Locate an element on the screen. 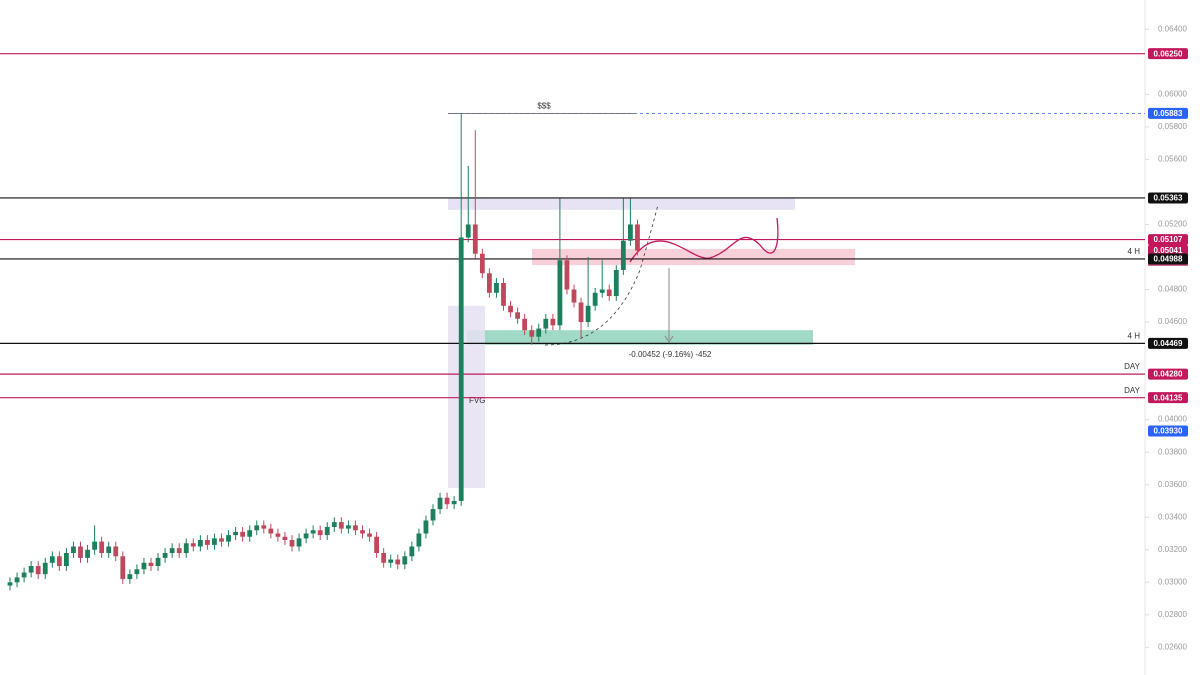 The image size is (1200, 675). y-tick-label: 0.03600 is located at coordinates (1172, 484).